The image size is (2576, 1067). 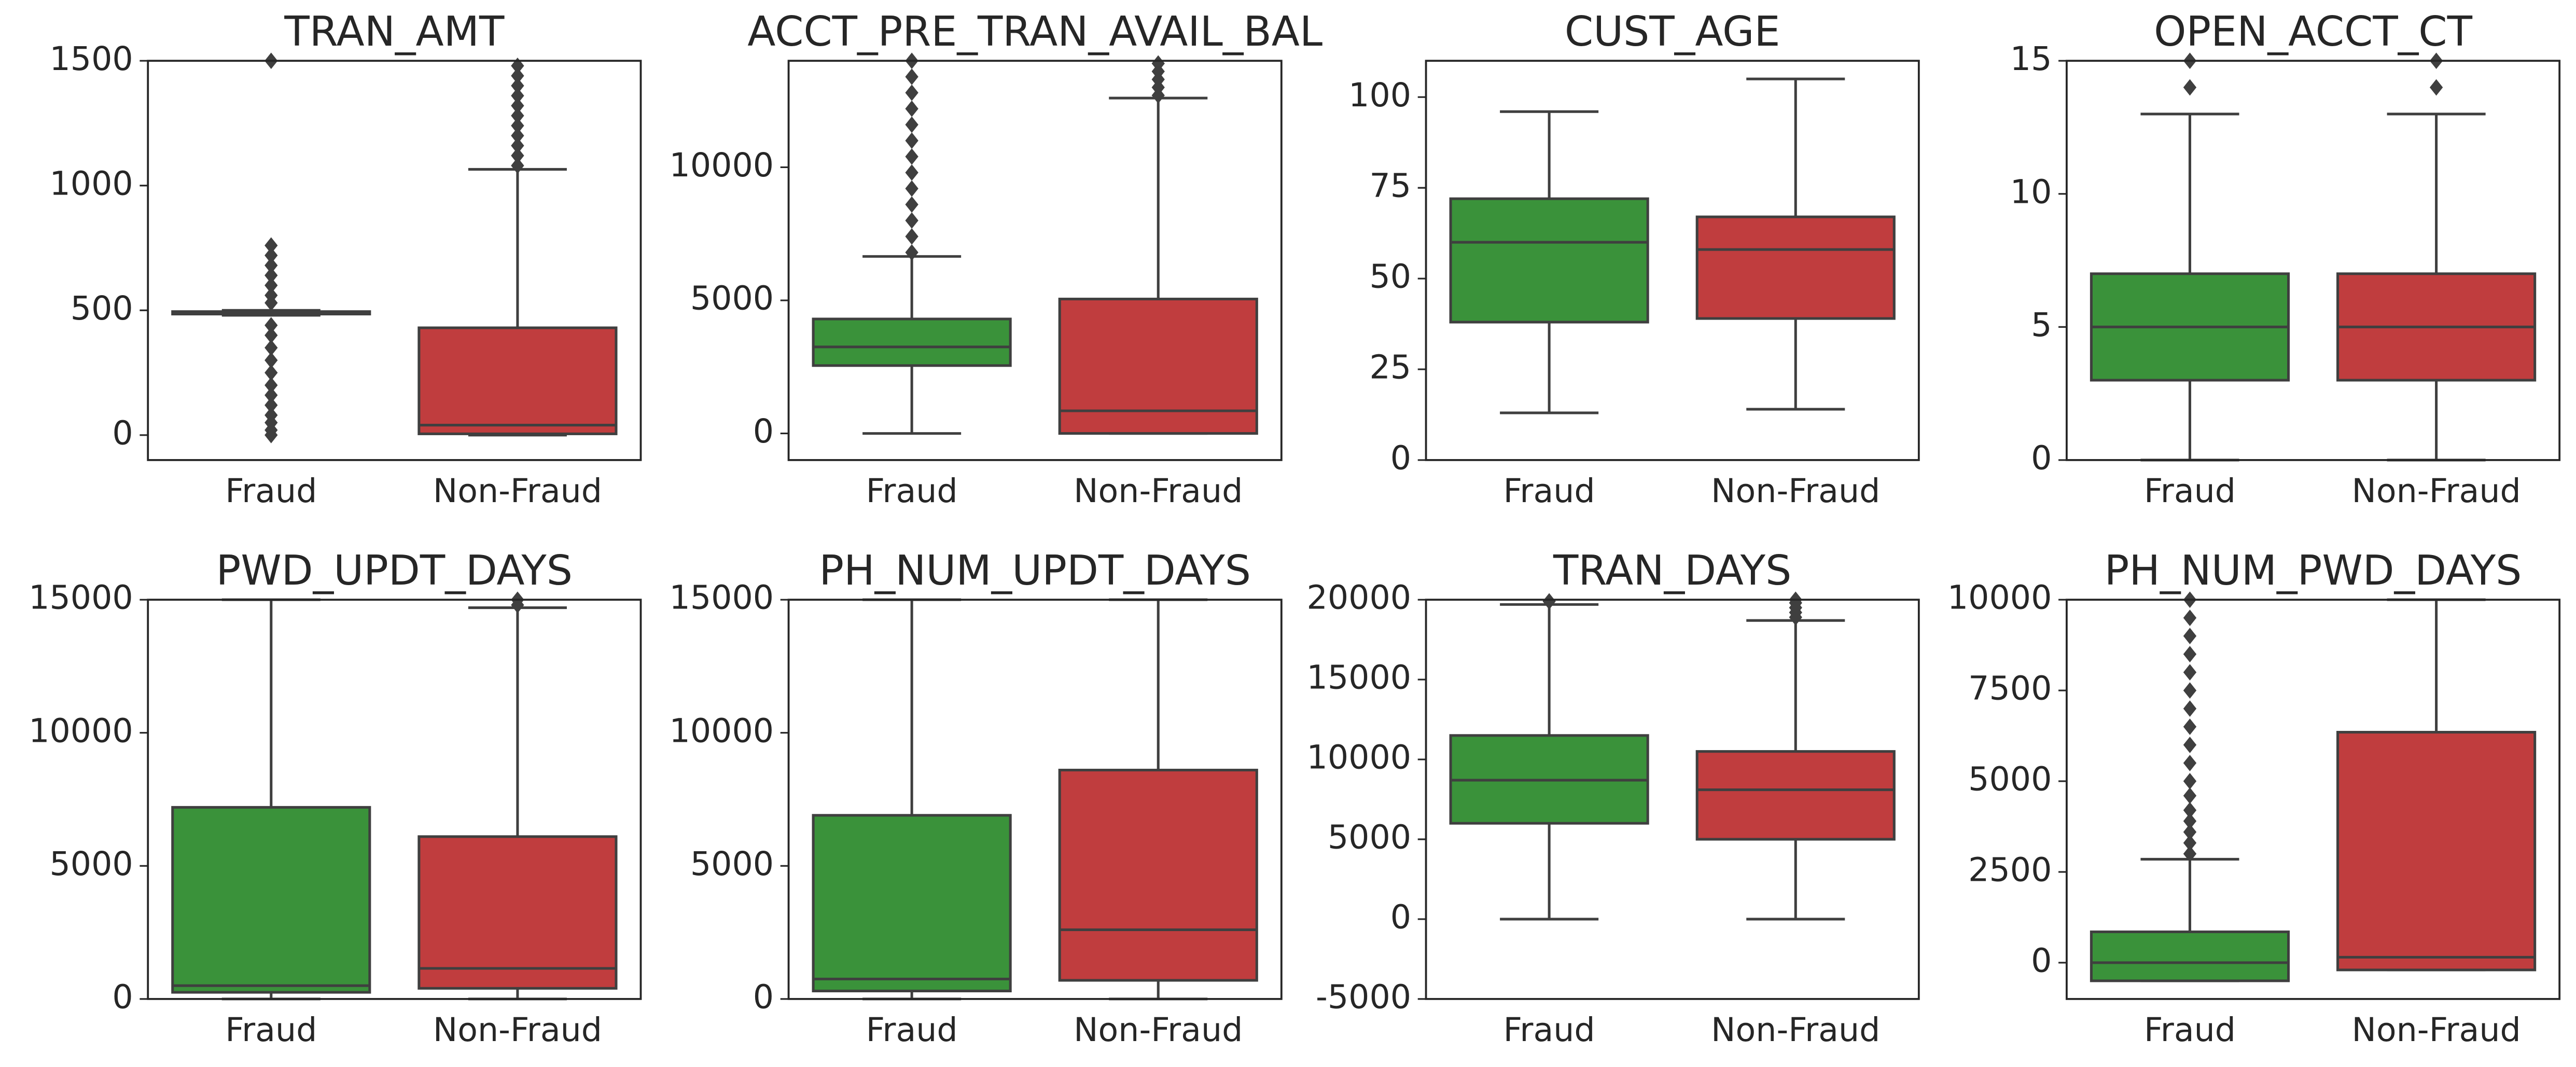 What do you see at coordinates (102, 308) in the screenshot?
I see `y-tick-label: 500` at bounding box center [102, 308].